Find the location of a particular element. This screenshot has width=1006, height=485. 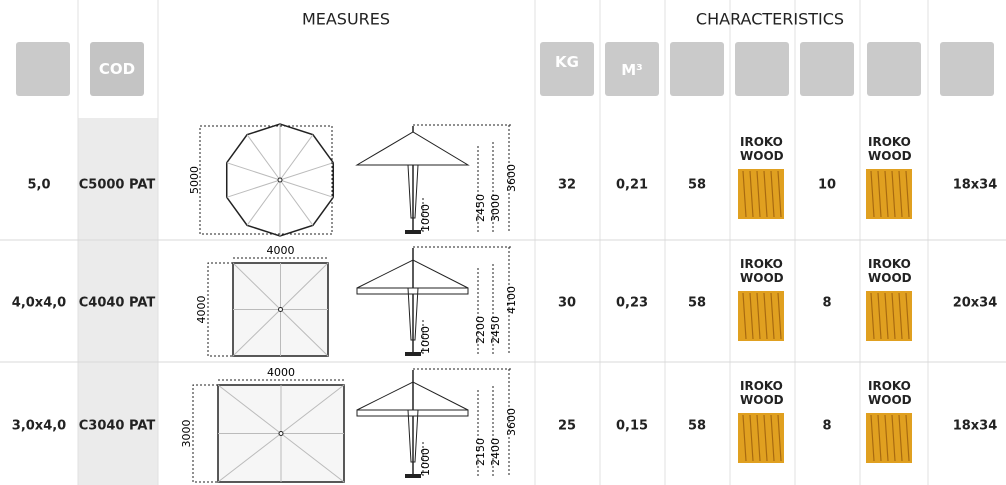

code: C4040 PAT is located at coordinates (117, 303).